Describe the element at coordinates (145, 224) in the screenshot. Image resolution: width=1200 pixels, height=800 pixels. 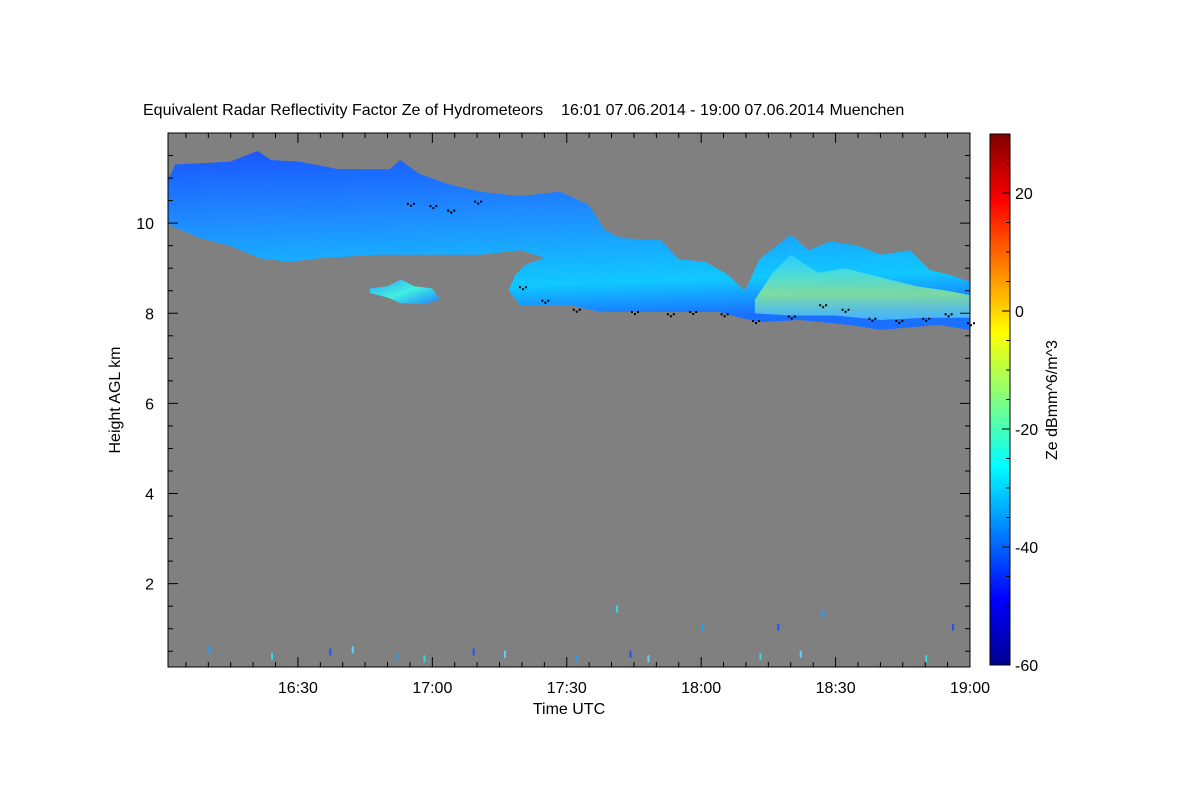
I see `y-tick-label: 10` at that location.